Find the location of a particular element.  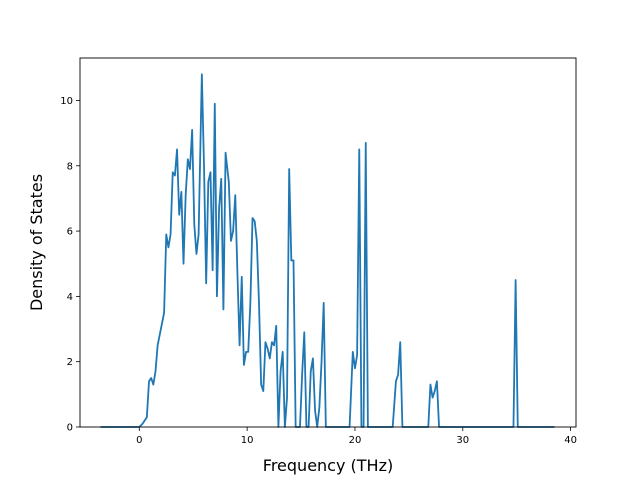

y-tick-label: 2 is located at coordinates (70, 362).